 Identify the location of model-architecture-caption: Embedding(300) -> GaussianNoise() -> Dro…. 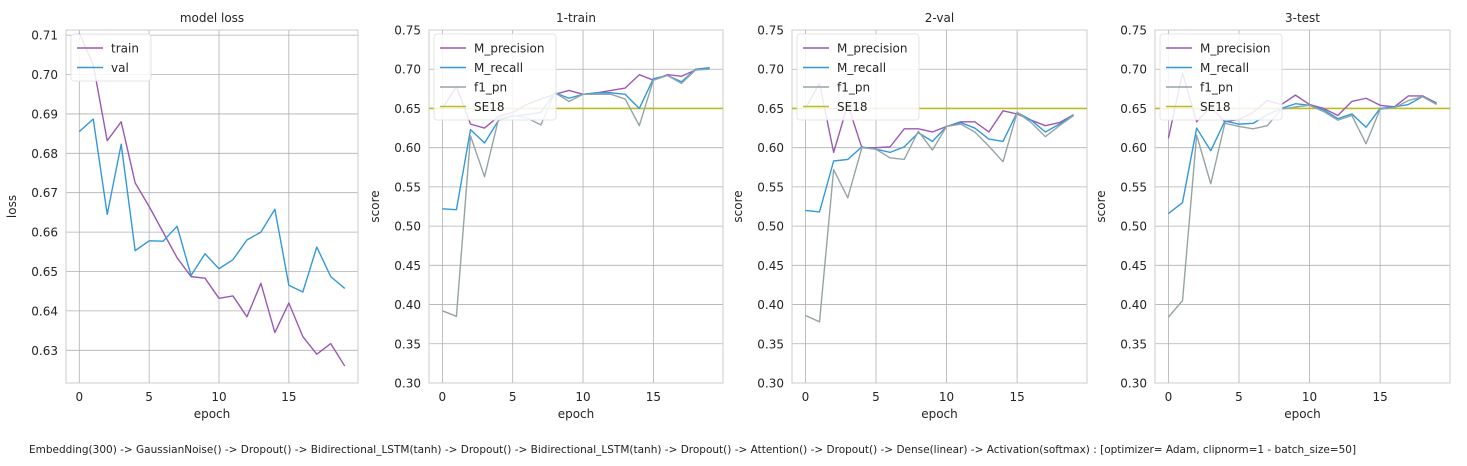
(693, 450).